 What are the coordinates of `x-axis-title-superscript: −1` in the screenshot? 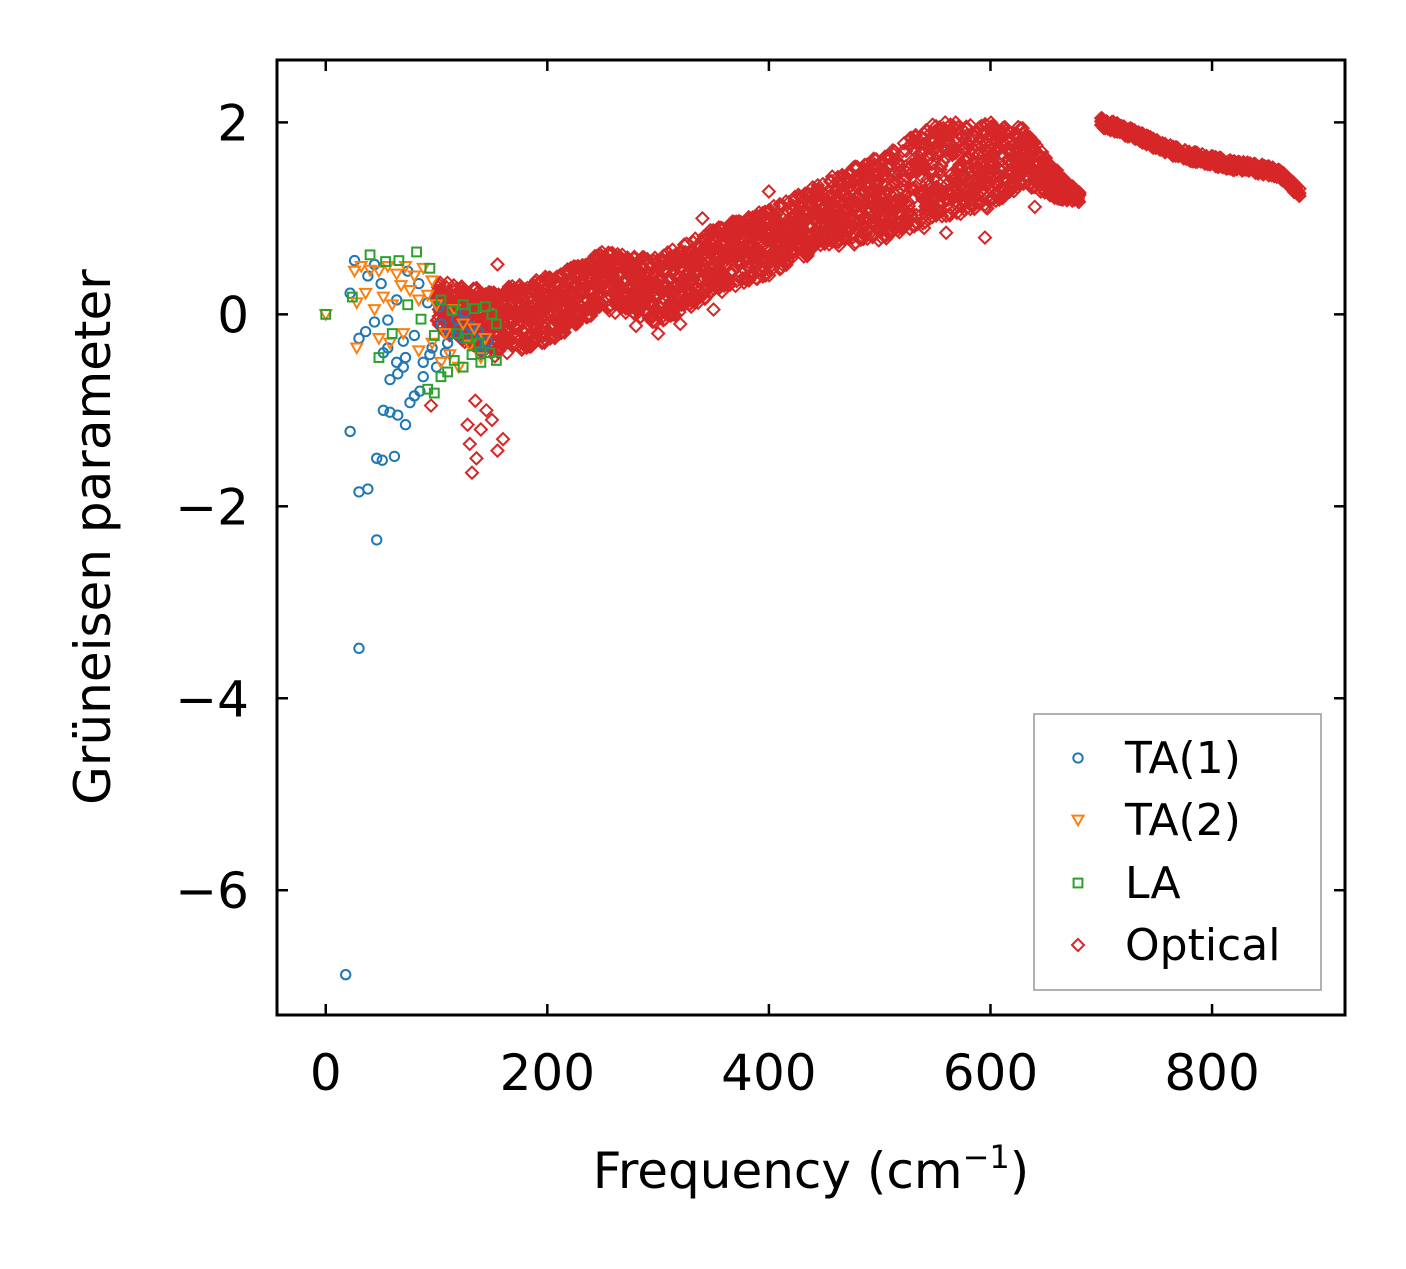 It's located at (986, 1157).